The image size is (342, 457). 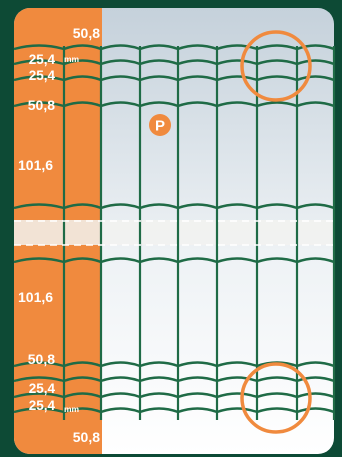 I want to click on dim-50-top-b: 50,8, so click(x=41, y=105).